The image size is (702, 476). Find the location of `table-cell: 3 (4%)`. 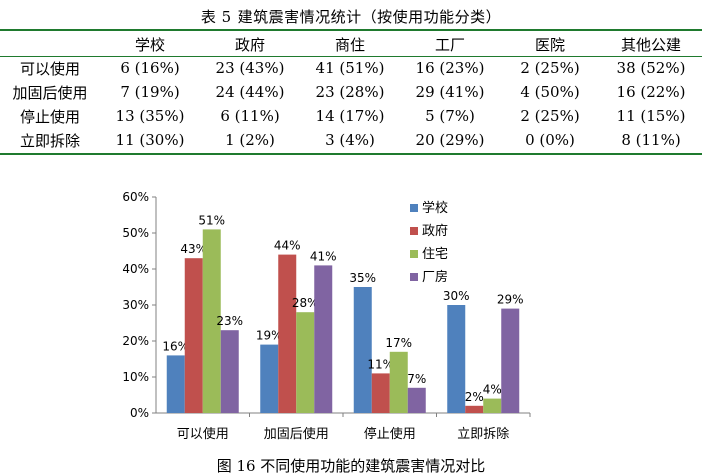

table-cell: 3 (4%) is located at coordinates (350, 140).